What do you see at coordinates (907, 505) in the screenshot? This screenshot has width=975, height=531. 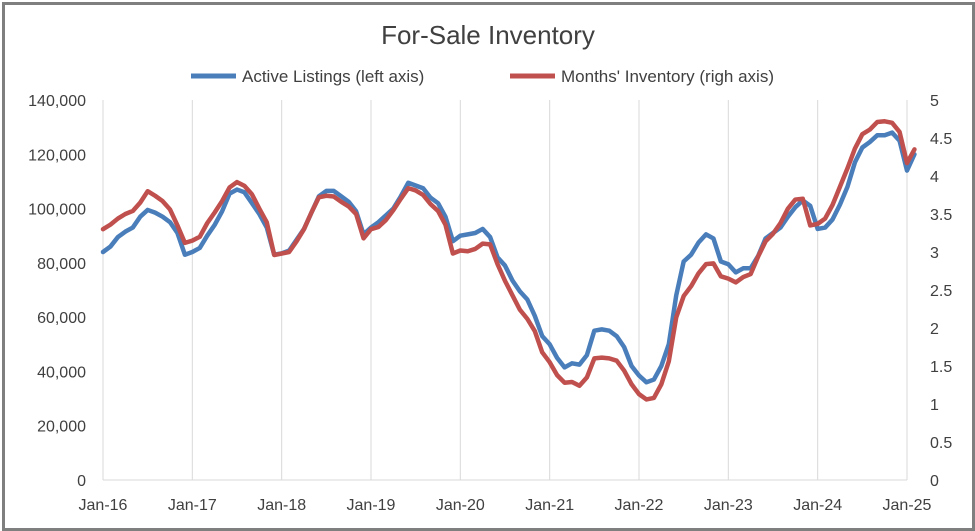 I see `x-tick-label: Jan-25` at bounding box center [907, 505].